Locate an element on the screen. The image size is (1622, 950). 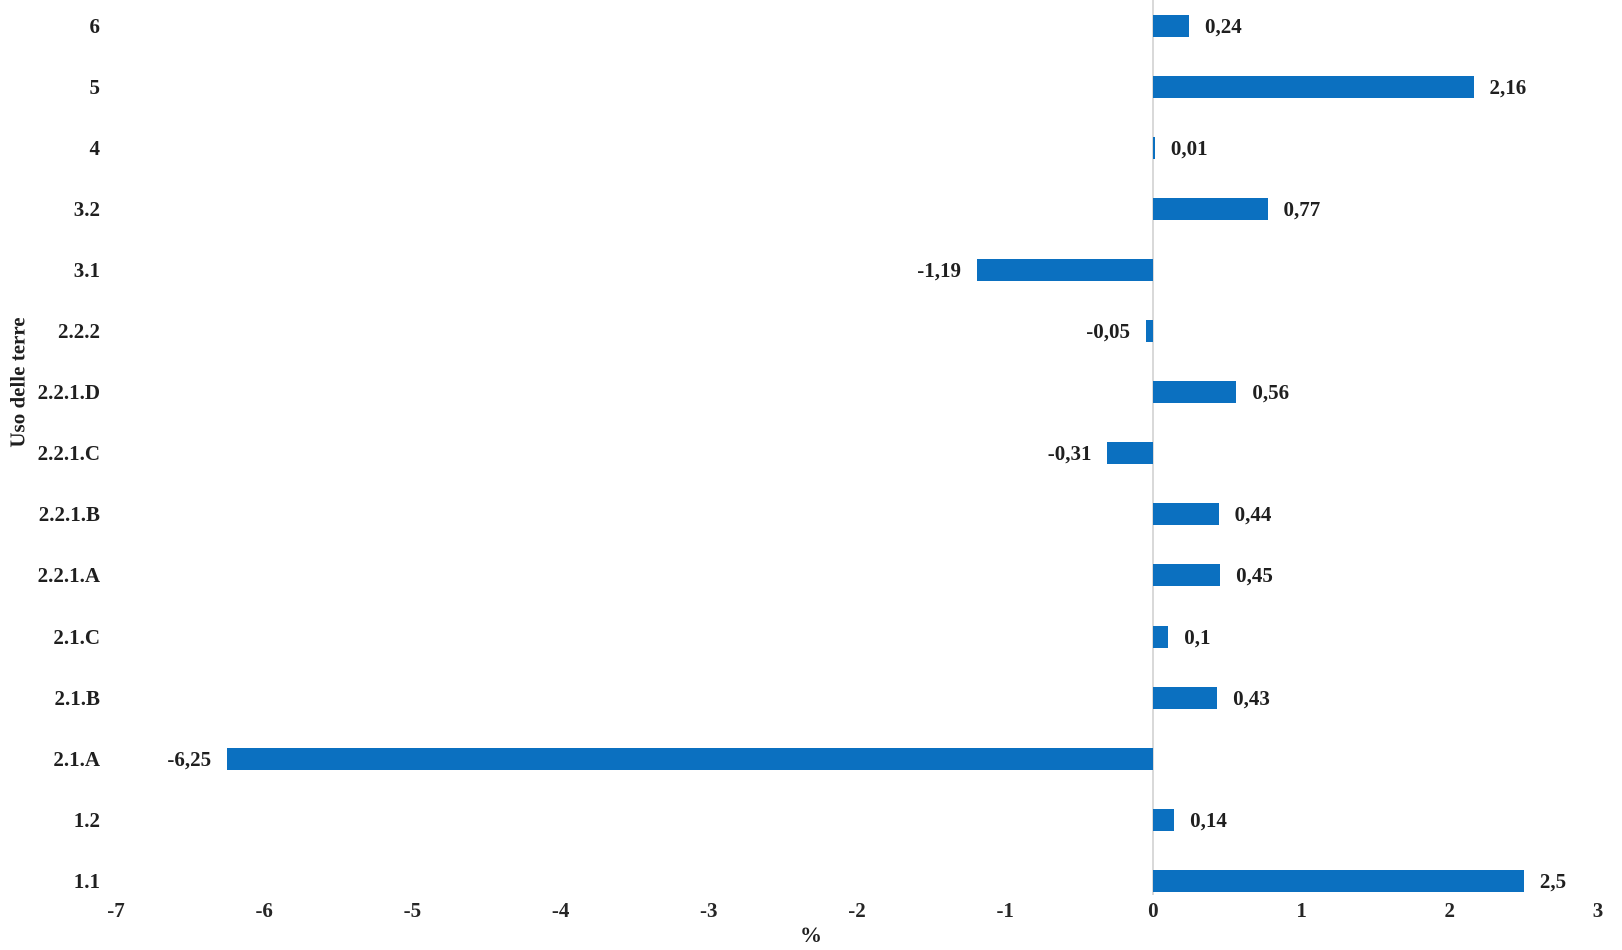
bar-1.2 is located at coordinates (1164, 819).